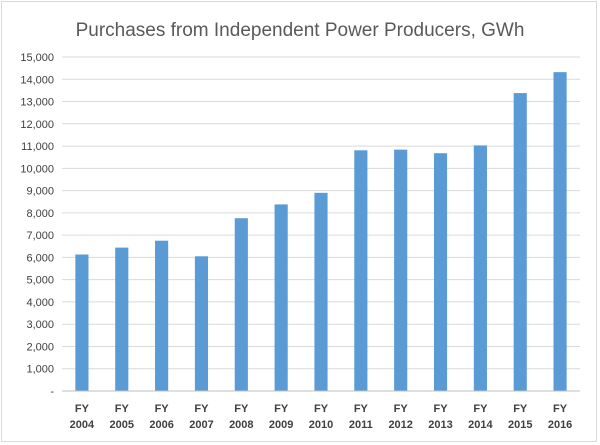 The width and height of the screenshot is (600, 445). Describe the element at coordinates (40, 281) in the screenshot. I see `y-tick-label: 5,000` at that location.